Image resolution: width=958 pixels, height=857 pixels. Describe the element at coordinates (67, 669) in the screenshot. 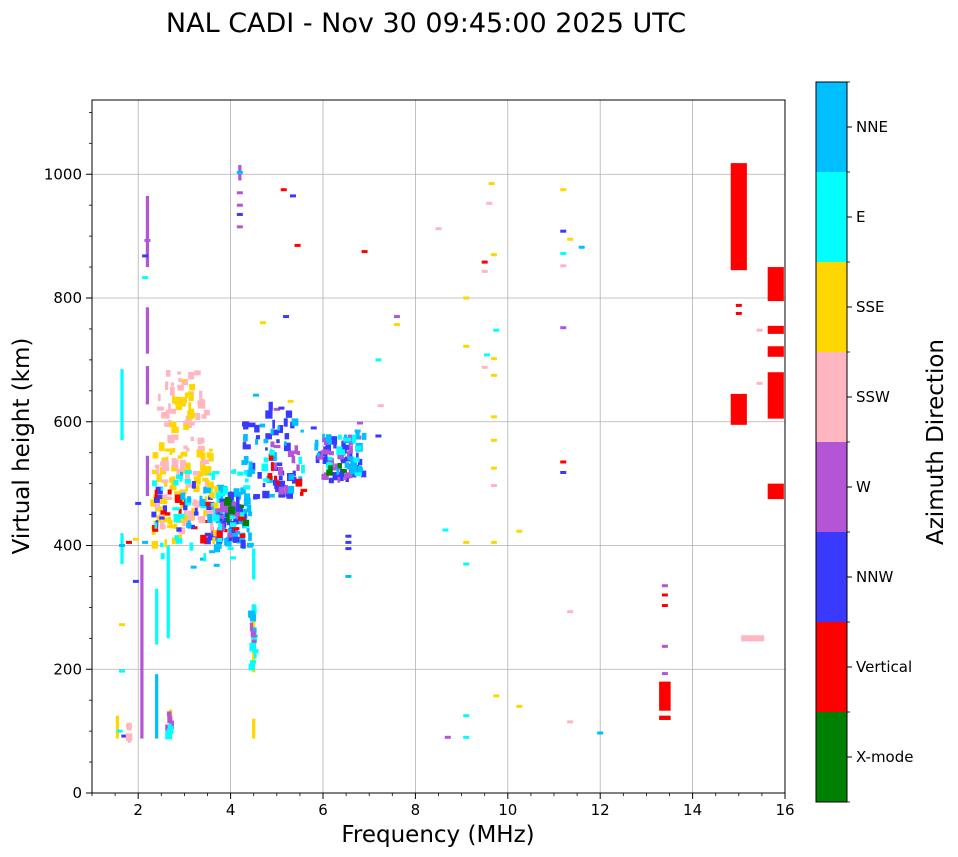

I see `y-tick-label: 200` at that location.